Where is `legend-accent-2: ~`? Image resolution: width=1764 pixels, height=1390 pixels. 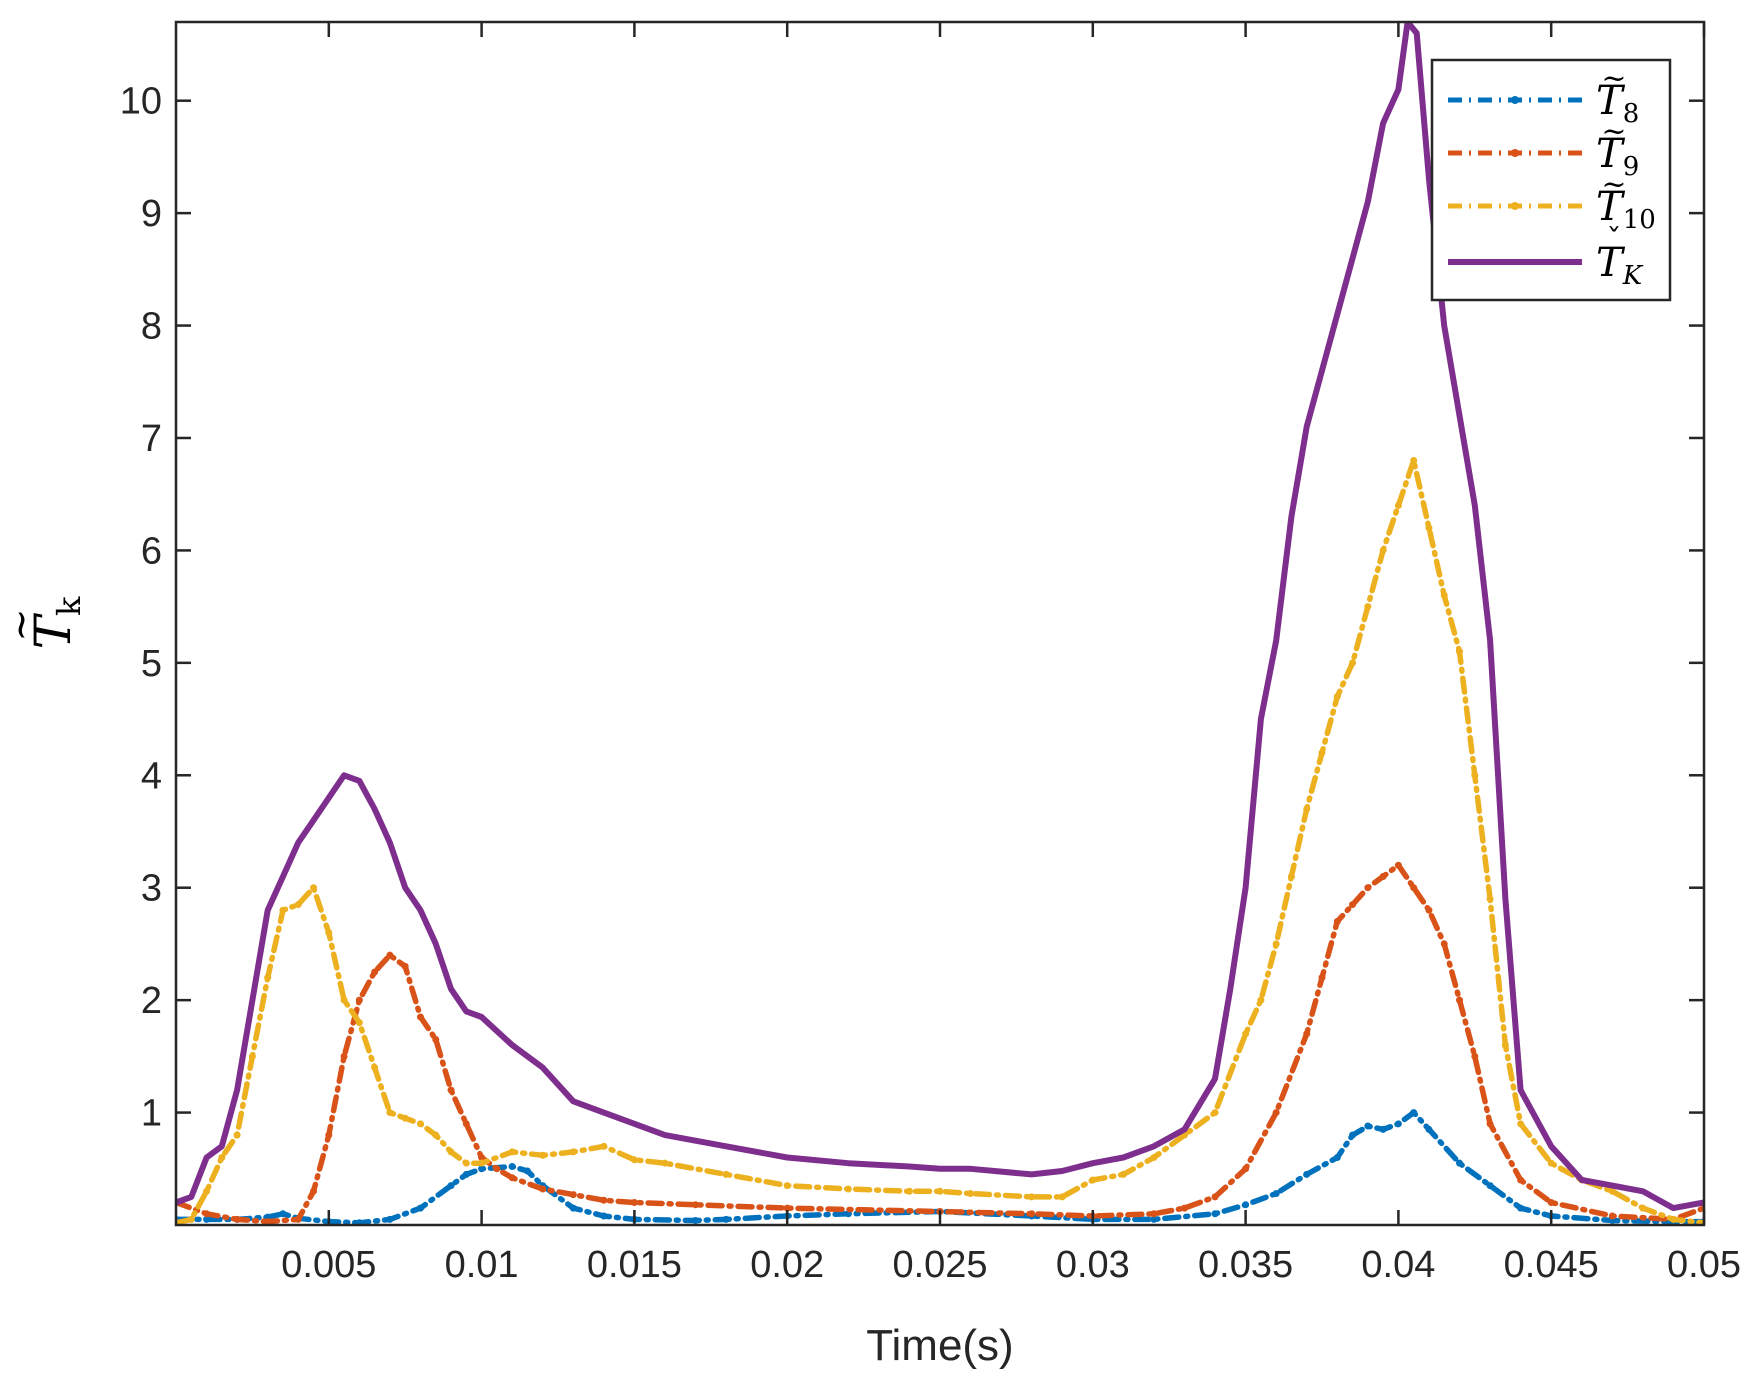
legend-accent-2: ~ is located at coordinates (1613, 184).